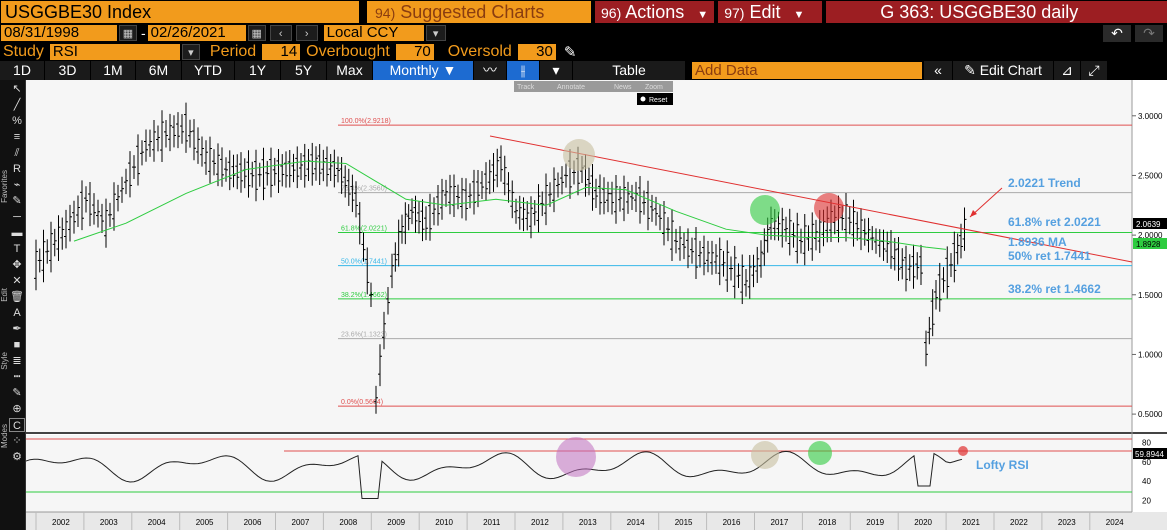 The image size is (1167, 530). What do you see at coordinates (658, 100) in the screenshot?
I see `reset-button: Reset` at bounding box center [658, 100].